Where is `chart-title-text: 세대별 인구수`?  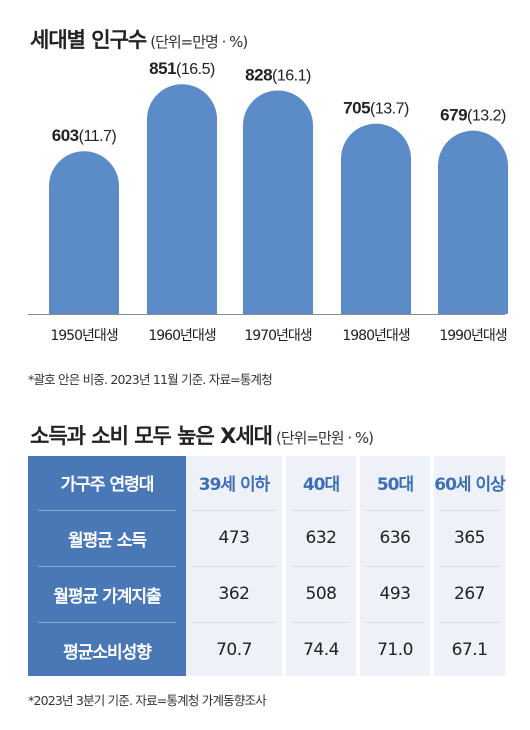 chart-title-text: 세대별 인구수 is located at coordinates (88, 40).